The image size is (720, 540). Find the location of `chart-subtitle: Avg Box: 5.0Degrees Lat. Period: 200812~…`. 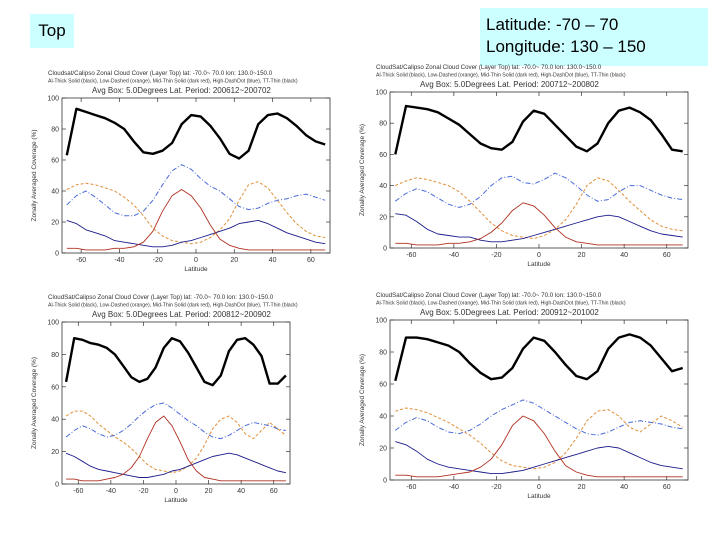

chart-subtitle: Avg Box: 5.0Degrees Lat. Period: 200812~… is located at coordinates (181, 314).